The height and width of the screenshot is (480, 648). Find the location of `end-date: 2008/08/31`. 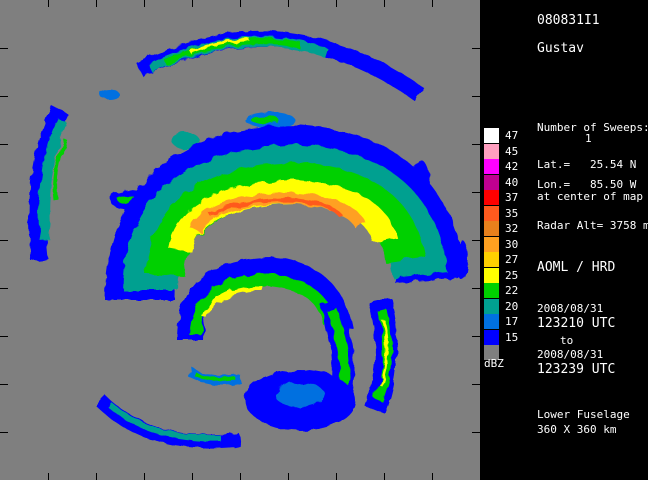

end-date: 2008/08/31 is located at coordinates (570, 354).